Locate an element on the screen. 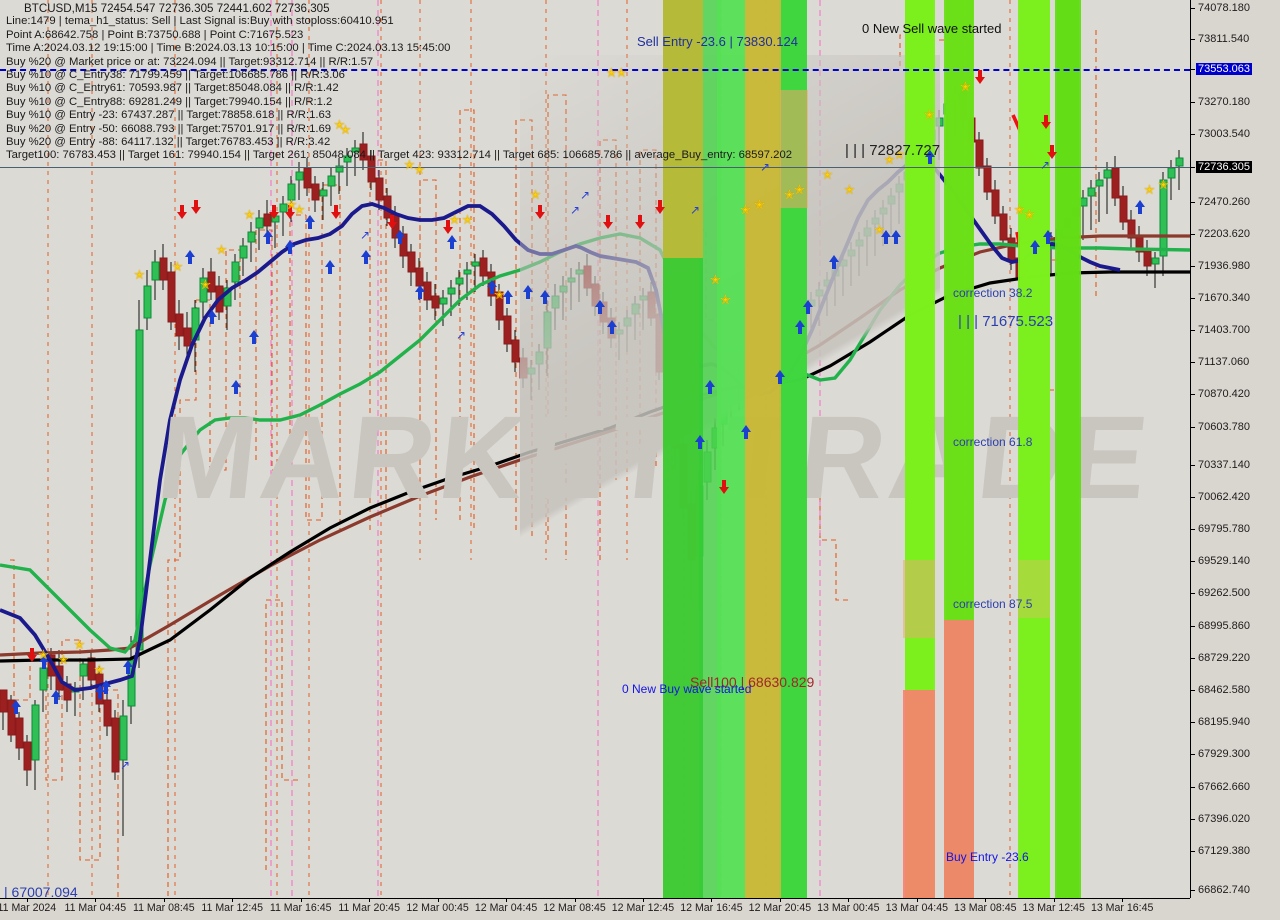  time-axis-line is located at coordinates (595, 898).